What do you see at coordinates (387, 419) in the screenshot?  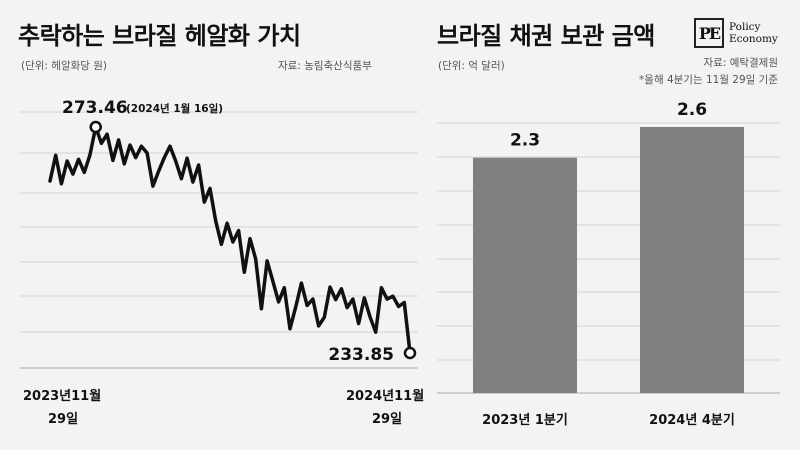 I see `left-x-end-line2: 29일` at bounding box center [387, 419].